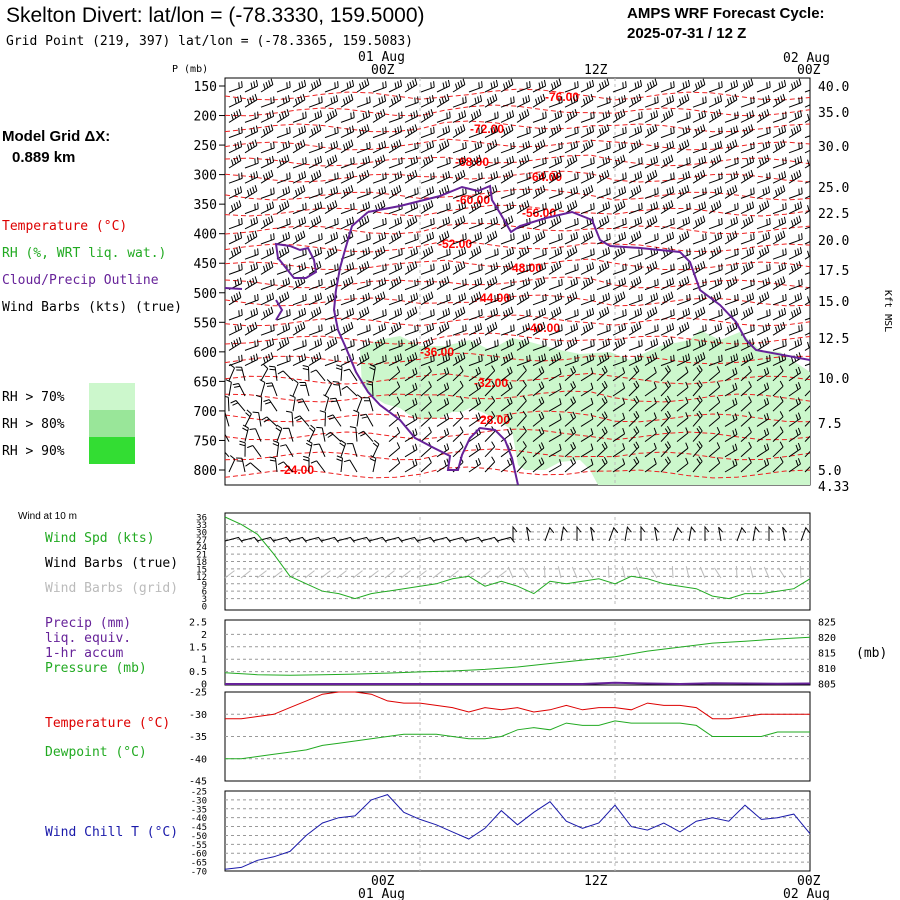  I want to click on kft-tick-label: 35.0, so click(833, 113).